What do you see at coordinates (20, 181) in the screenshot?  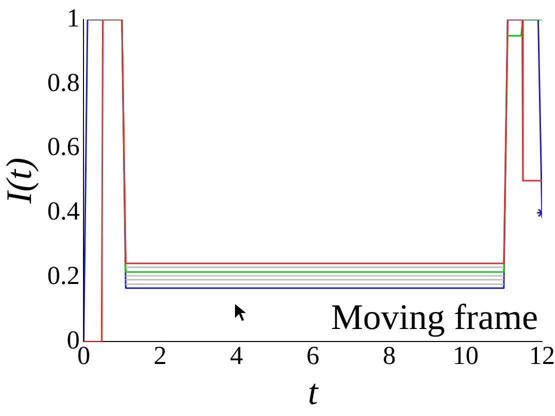 I see `y-axis-title: I(t)` at bounding box center [20, 181].